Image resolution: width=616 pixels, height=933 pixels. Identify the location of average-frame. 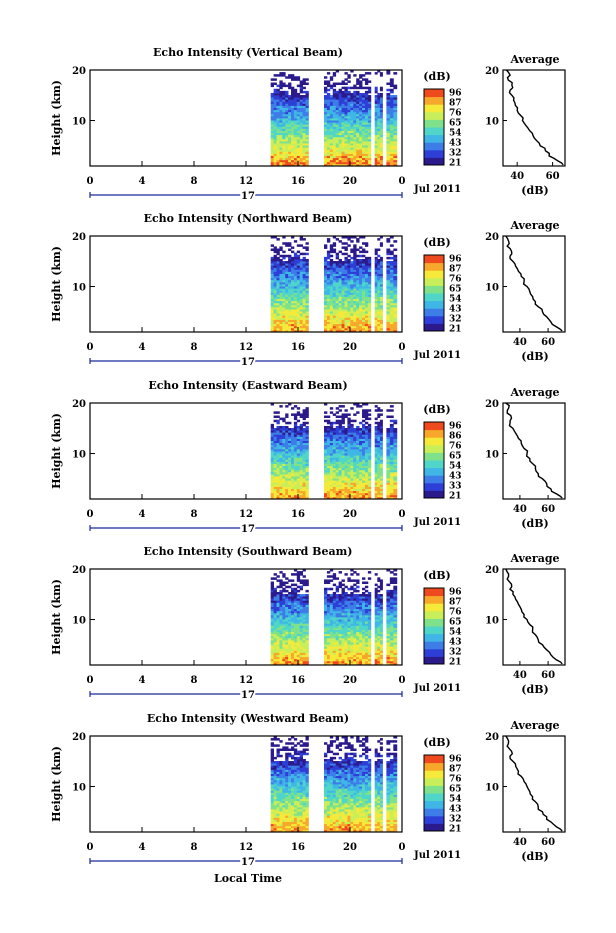
(534, 451).